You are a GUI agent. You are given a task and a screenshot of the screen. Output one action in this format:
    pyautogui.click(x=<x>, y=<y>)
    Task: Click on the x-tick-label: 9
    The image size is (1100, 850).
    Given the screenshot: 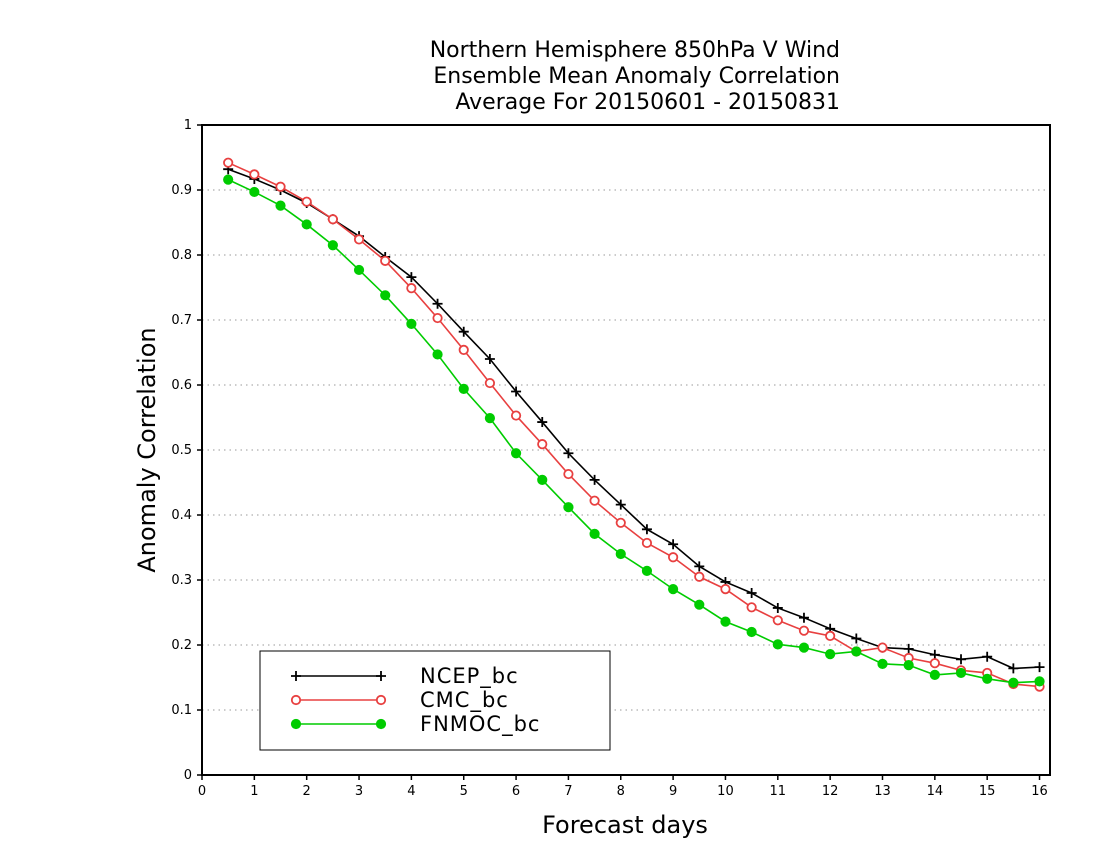 What is the action you would take?
    pyautogui.click(x=673, y=791)
    